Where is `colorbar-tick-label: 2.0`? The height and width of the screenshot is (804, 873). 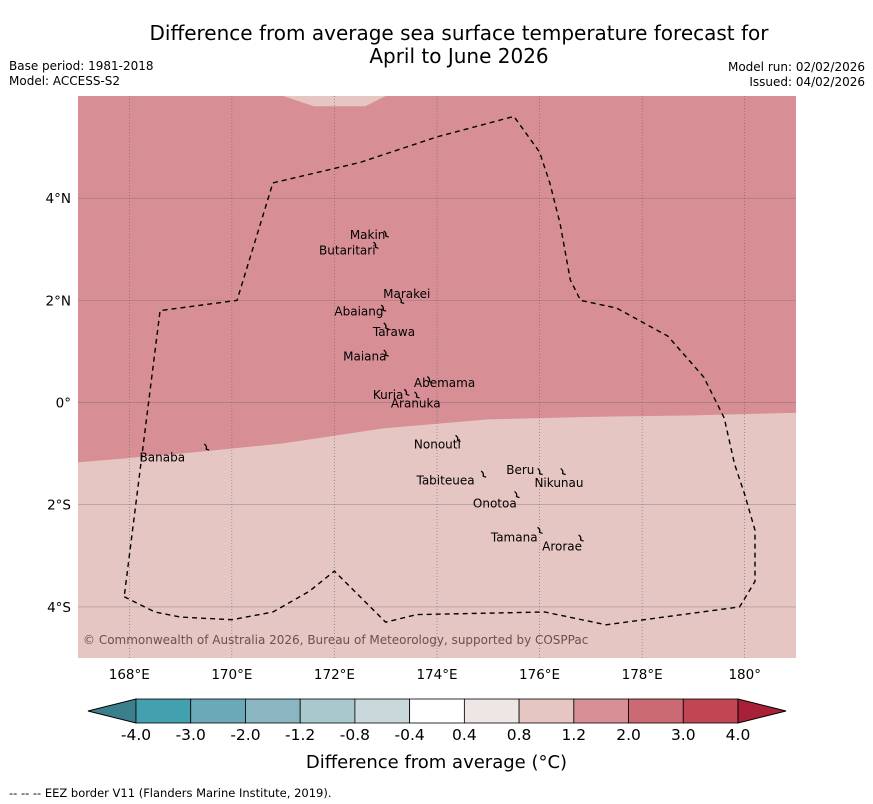 colorbar-tick-label: 2.0 is located at coordinates (628, 735).